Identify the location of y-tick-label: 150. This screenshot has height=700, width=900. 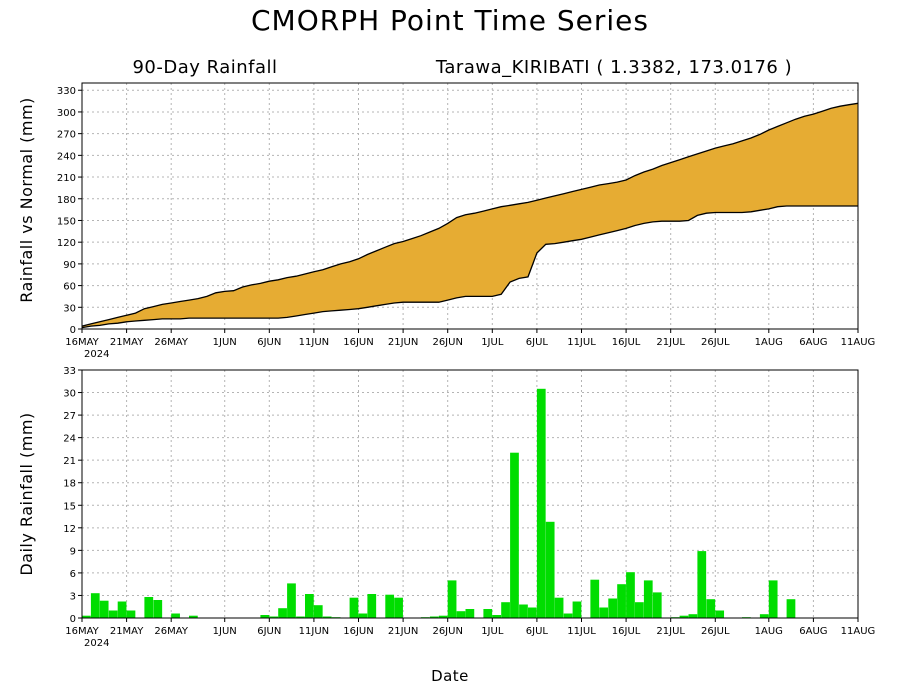
(66, 221).